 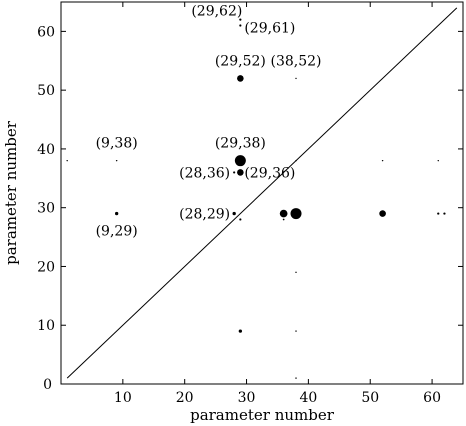 What do you see at coordinates (204, 215) in the screenshot?
I see `point-annotation: (28,29)` at bounding box center [204, 215].